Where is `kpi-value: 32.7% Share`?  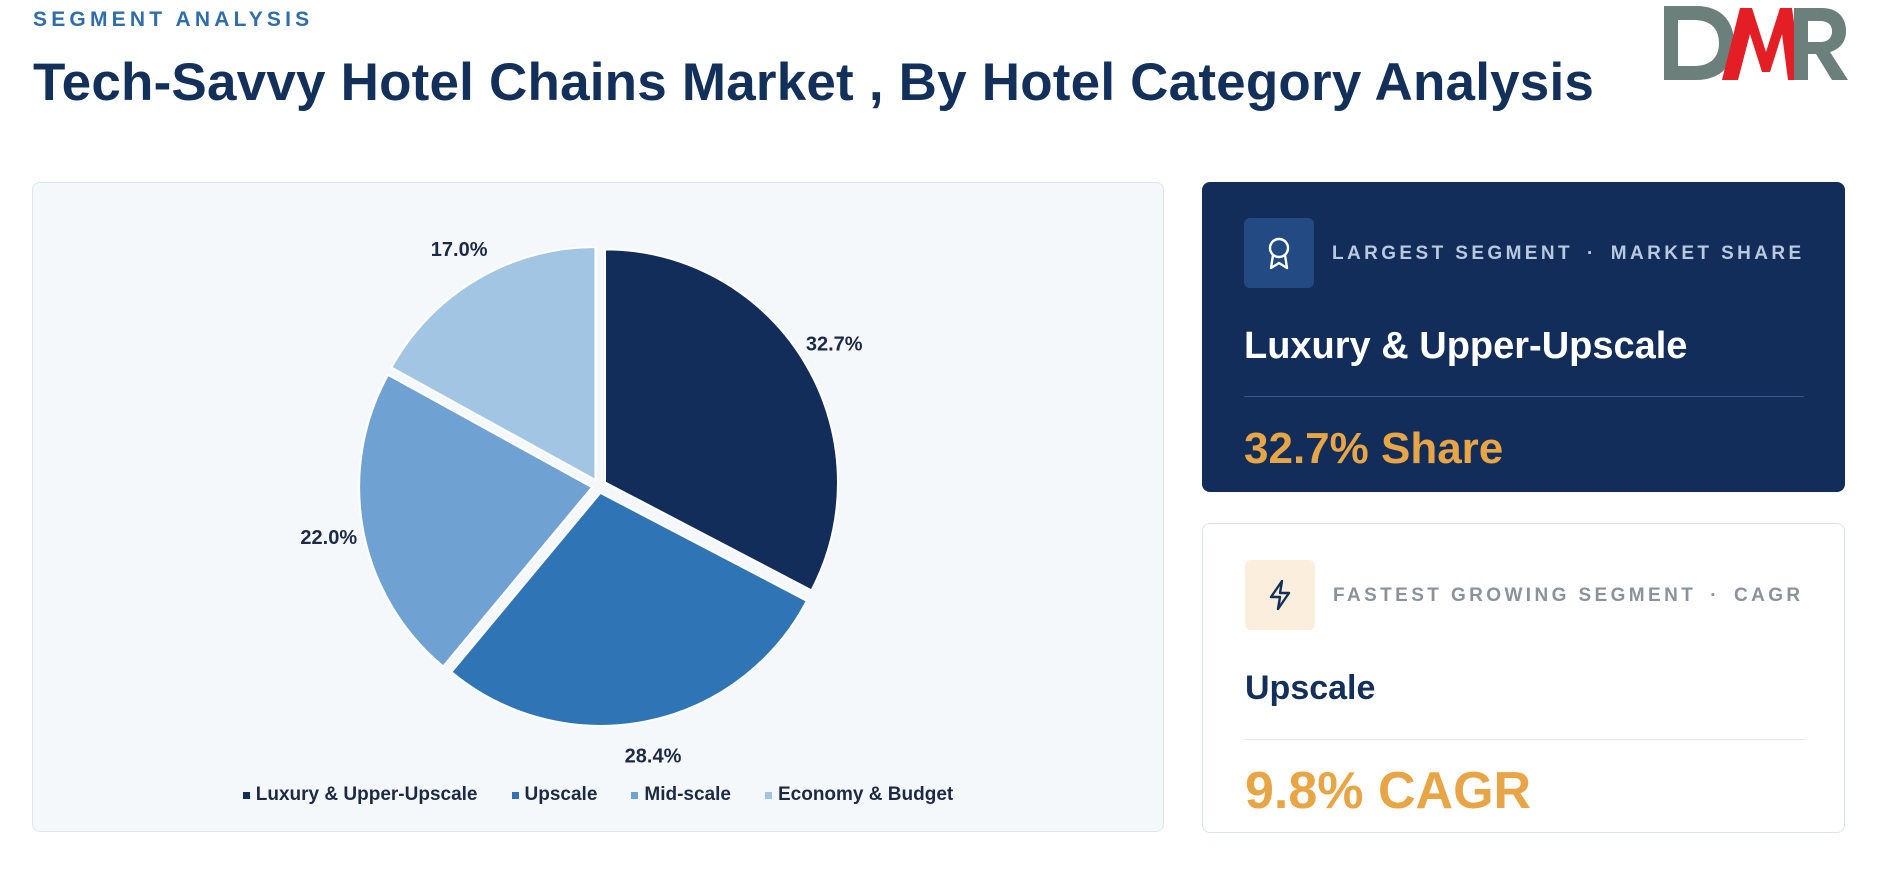 kpi-value: 32.7% Share is located at coordinates (1374, 448).